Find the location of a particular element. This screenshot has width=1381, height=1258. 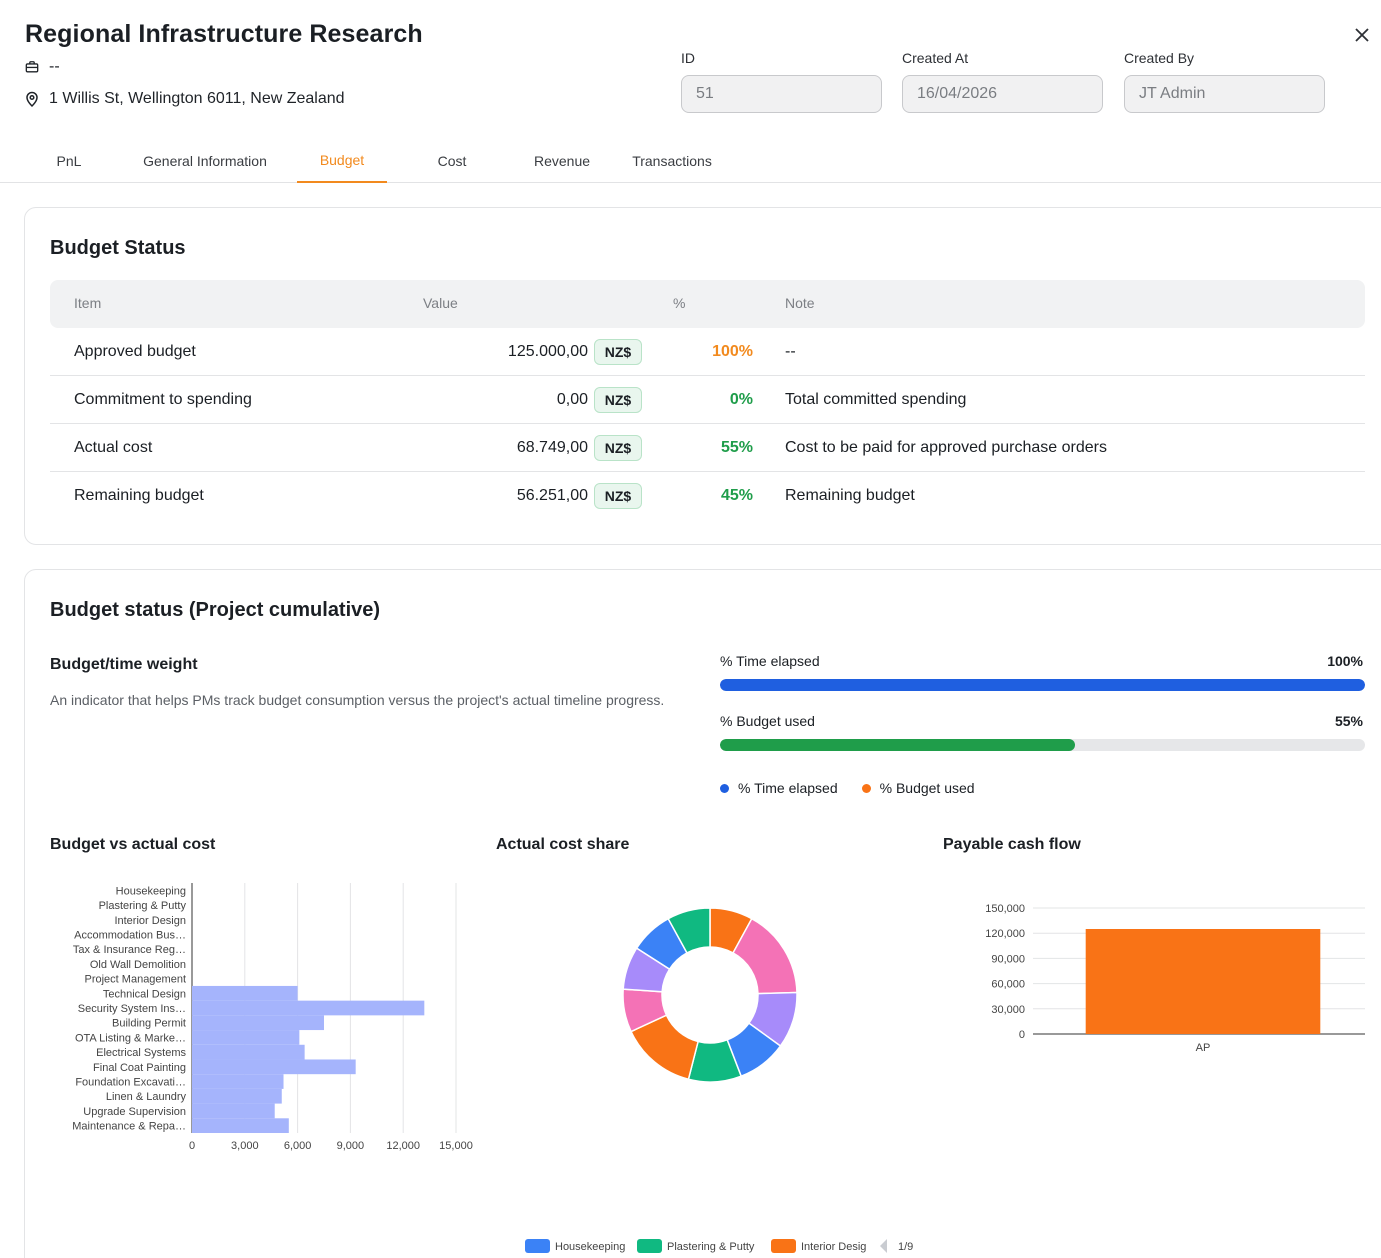

budget-used-value: 55% is located at coordinates (1348, 721).